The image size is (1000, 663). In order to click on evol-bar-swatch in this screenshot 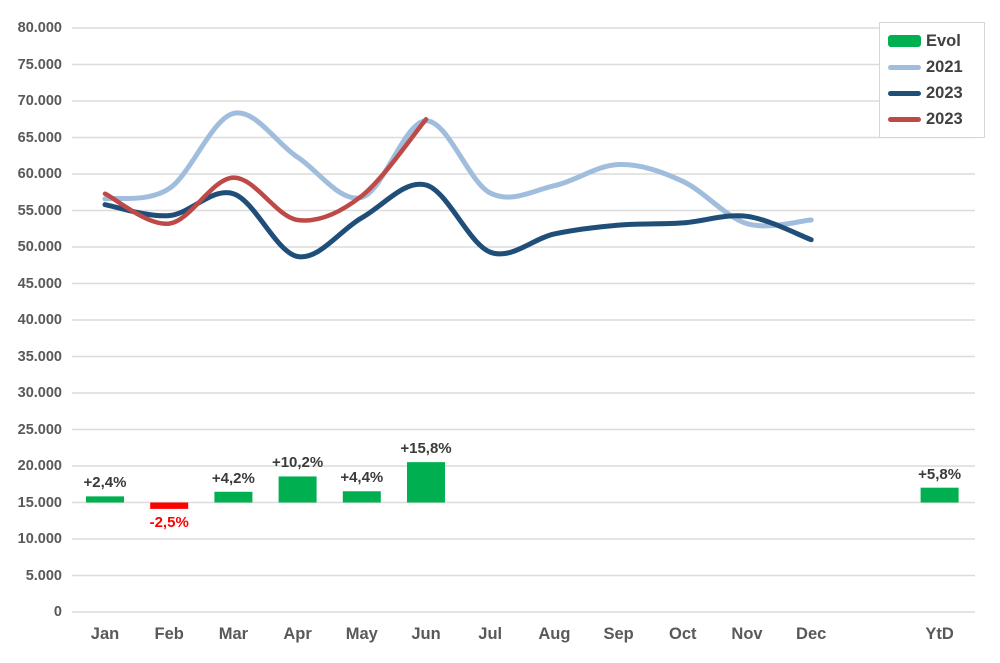, I will do `click(904, 41)`.